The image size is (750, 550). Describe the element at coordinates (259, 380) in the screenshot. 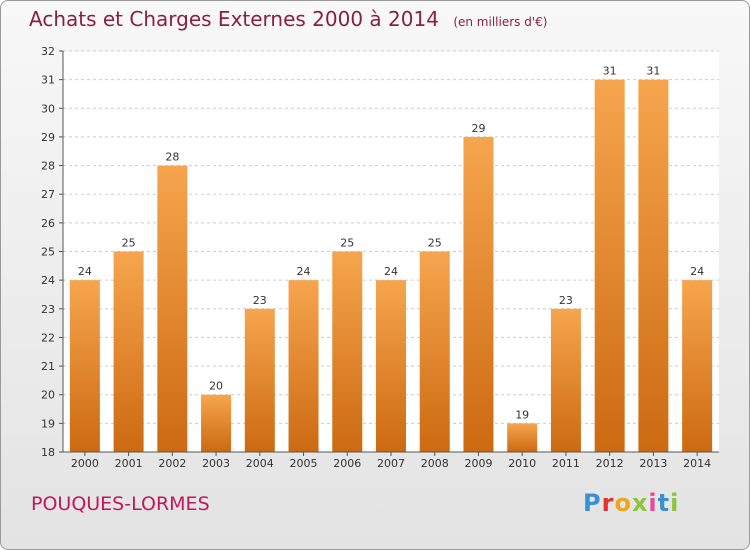

I see `bar-2004` at that location.